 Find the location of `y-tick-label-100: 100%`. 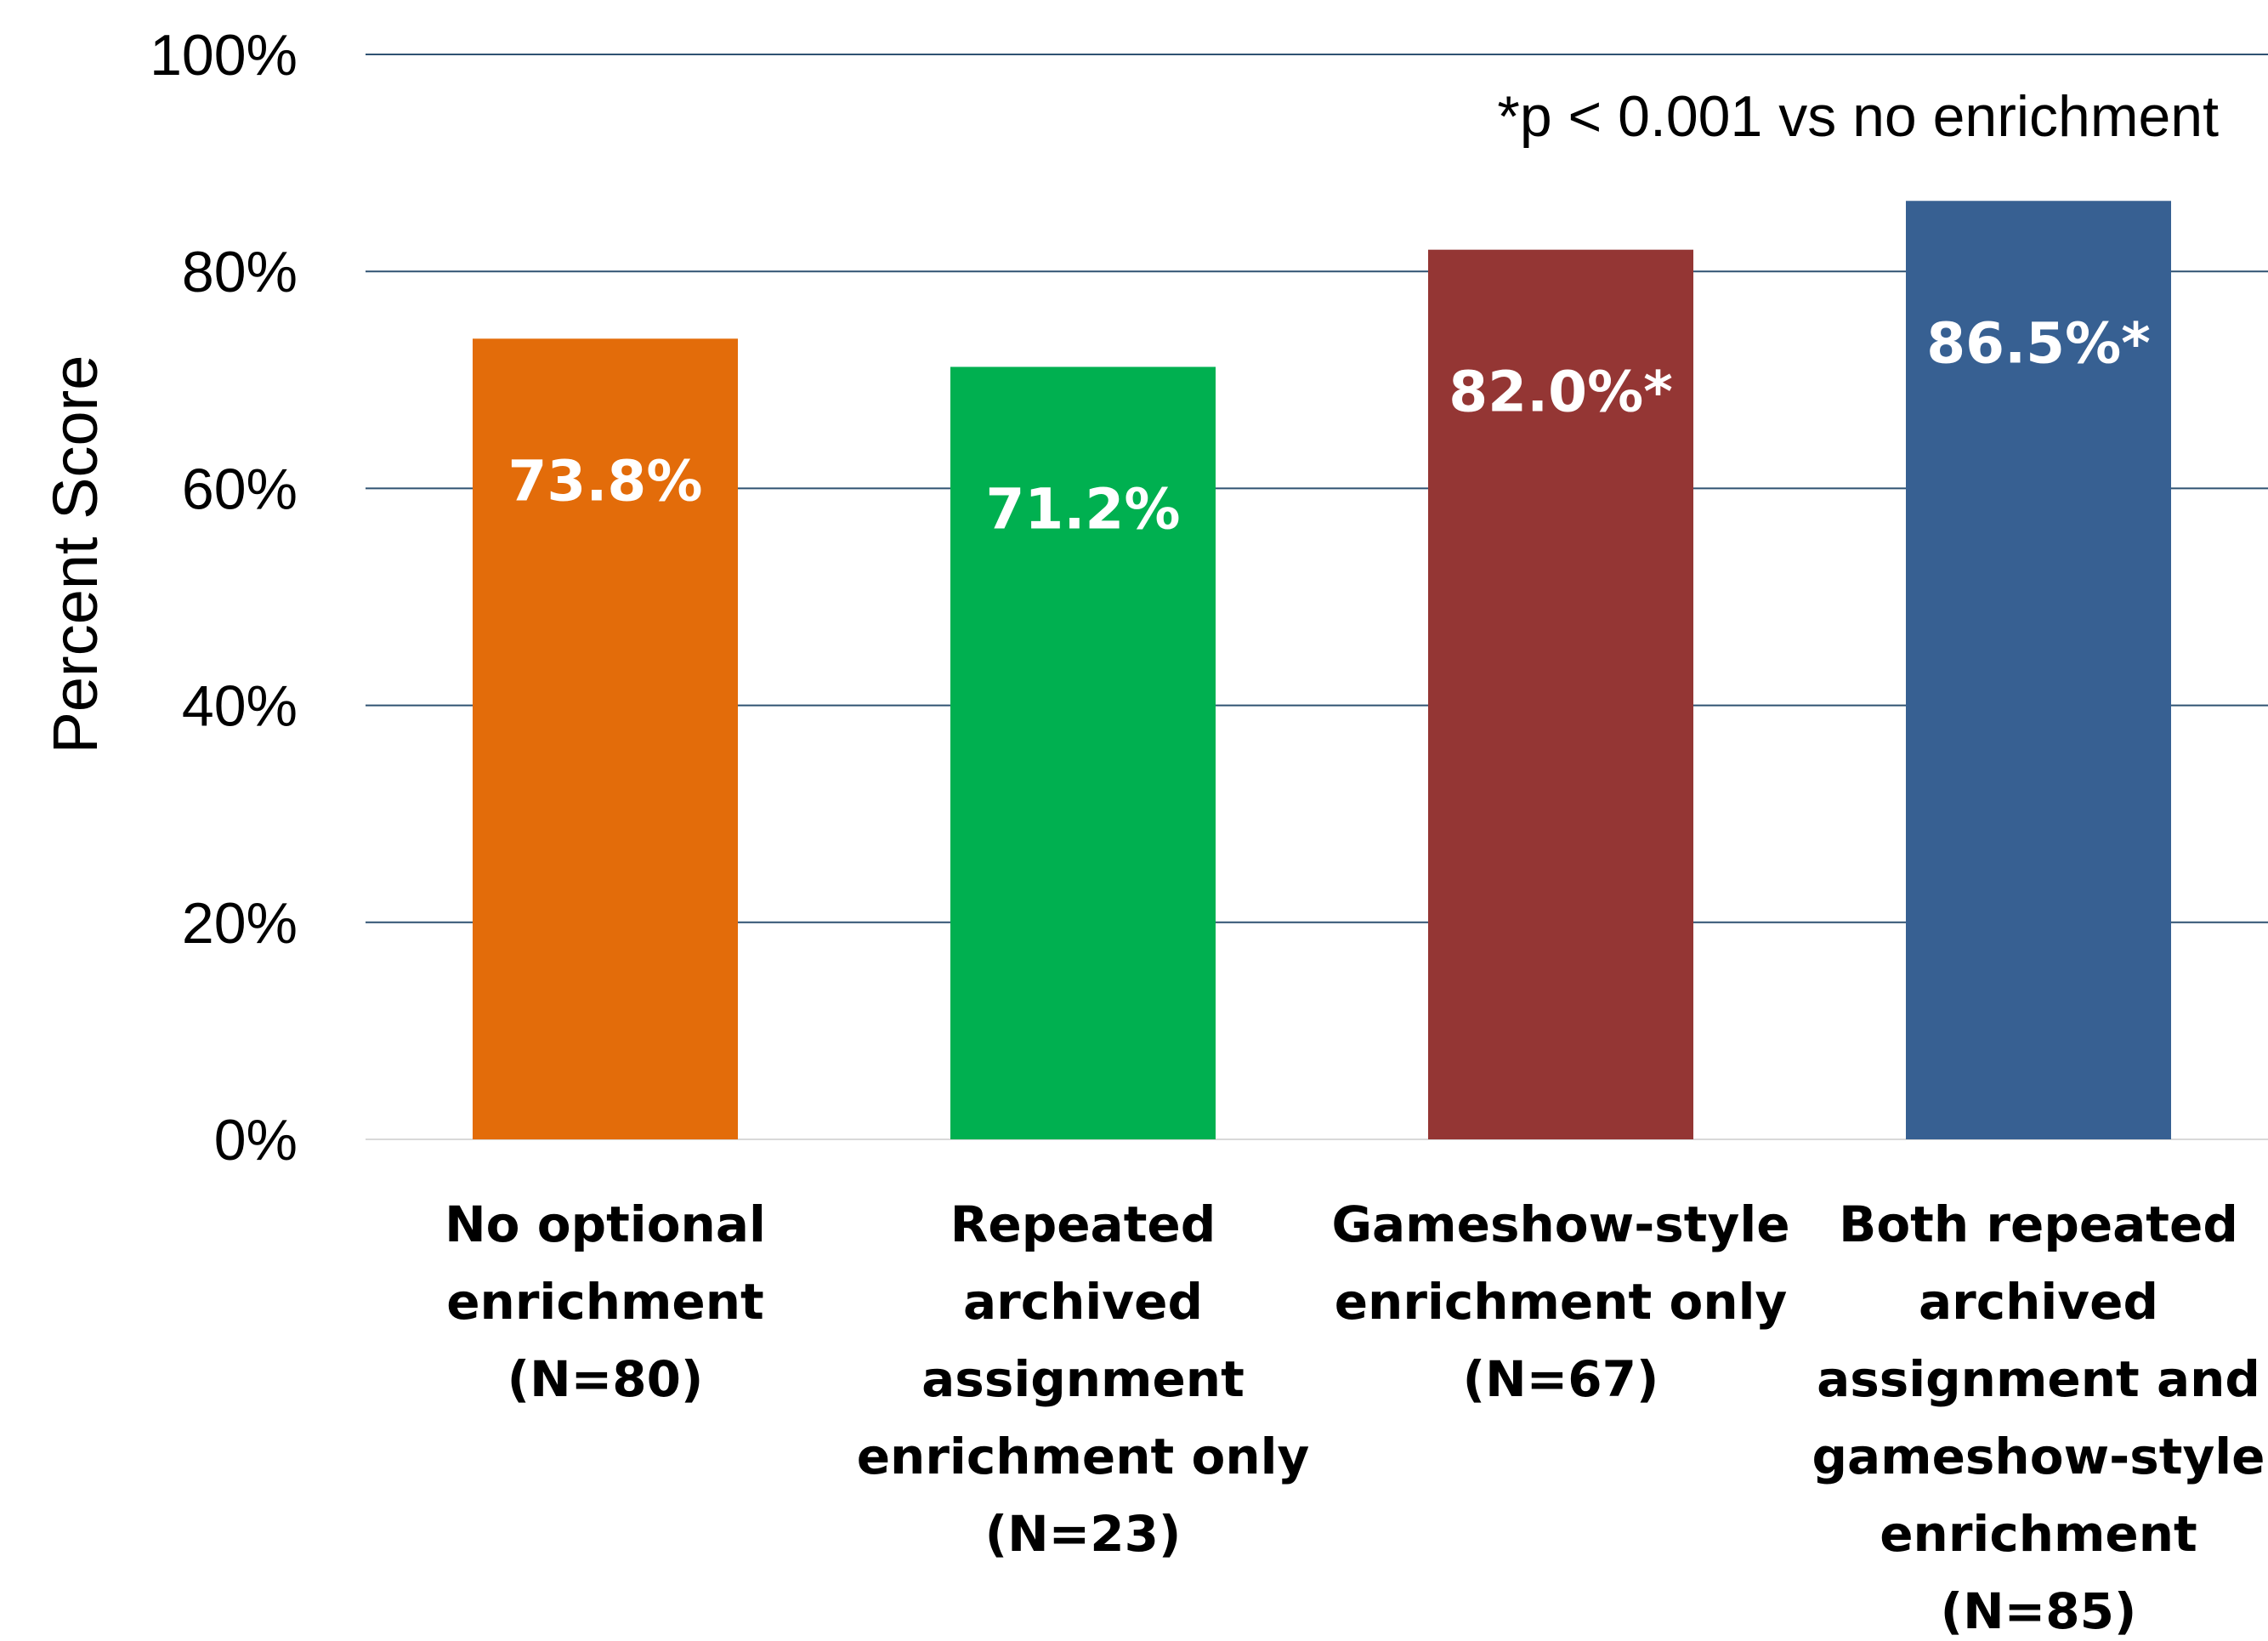

y-tick-label-100: 100% is located at coordinates (224, 55).